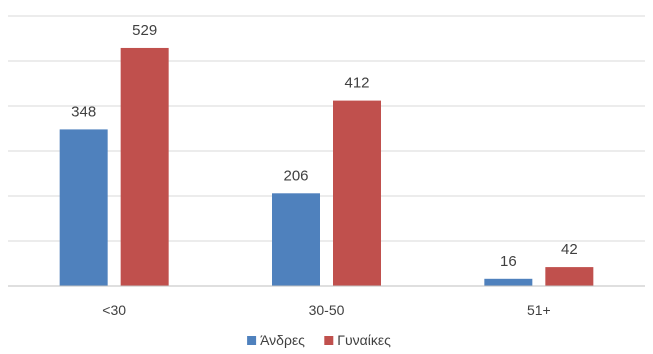 Image resolution: width=653 pixels, height=354 pixels. What do you see at coordinates (569, 249) in the screenshot?
I see `data-label: 42` at bounding box center [569, 249].